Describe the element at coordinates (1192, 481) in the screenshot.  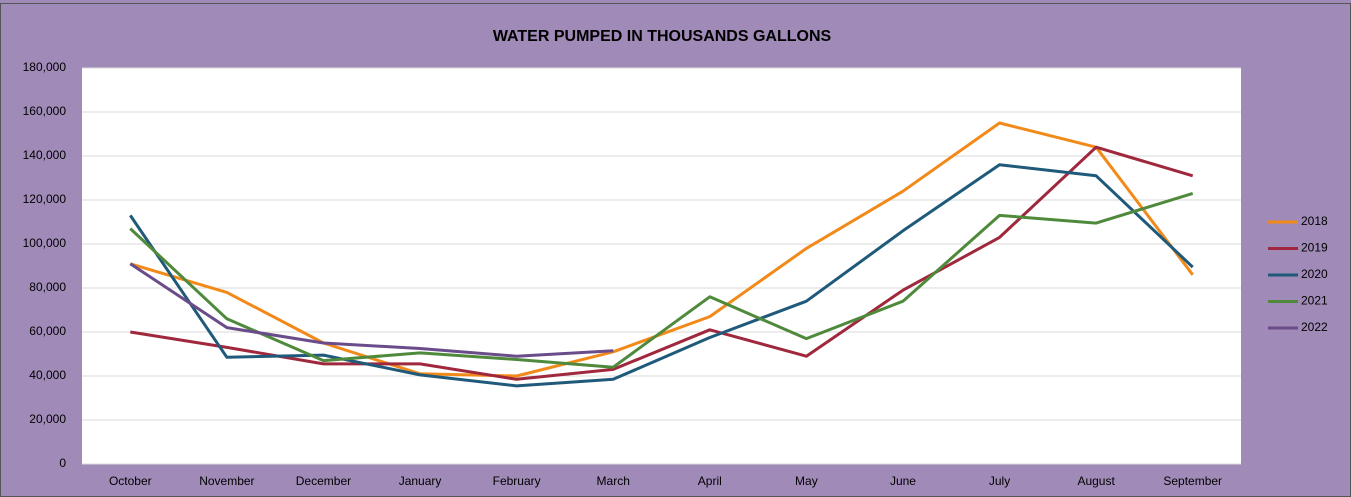
I see `x-tick-label: September` at that location.